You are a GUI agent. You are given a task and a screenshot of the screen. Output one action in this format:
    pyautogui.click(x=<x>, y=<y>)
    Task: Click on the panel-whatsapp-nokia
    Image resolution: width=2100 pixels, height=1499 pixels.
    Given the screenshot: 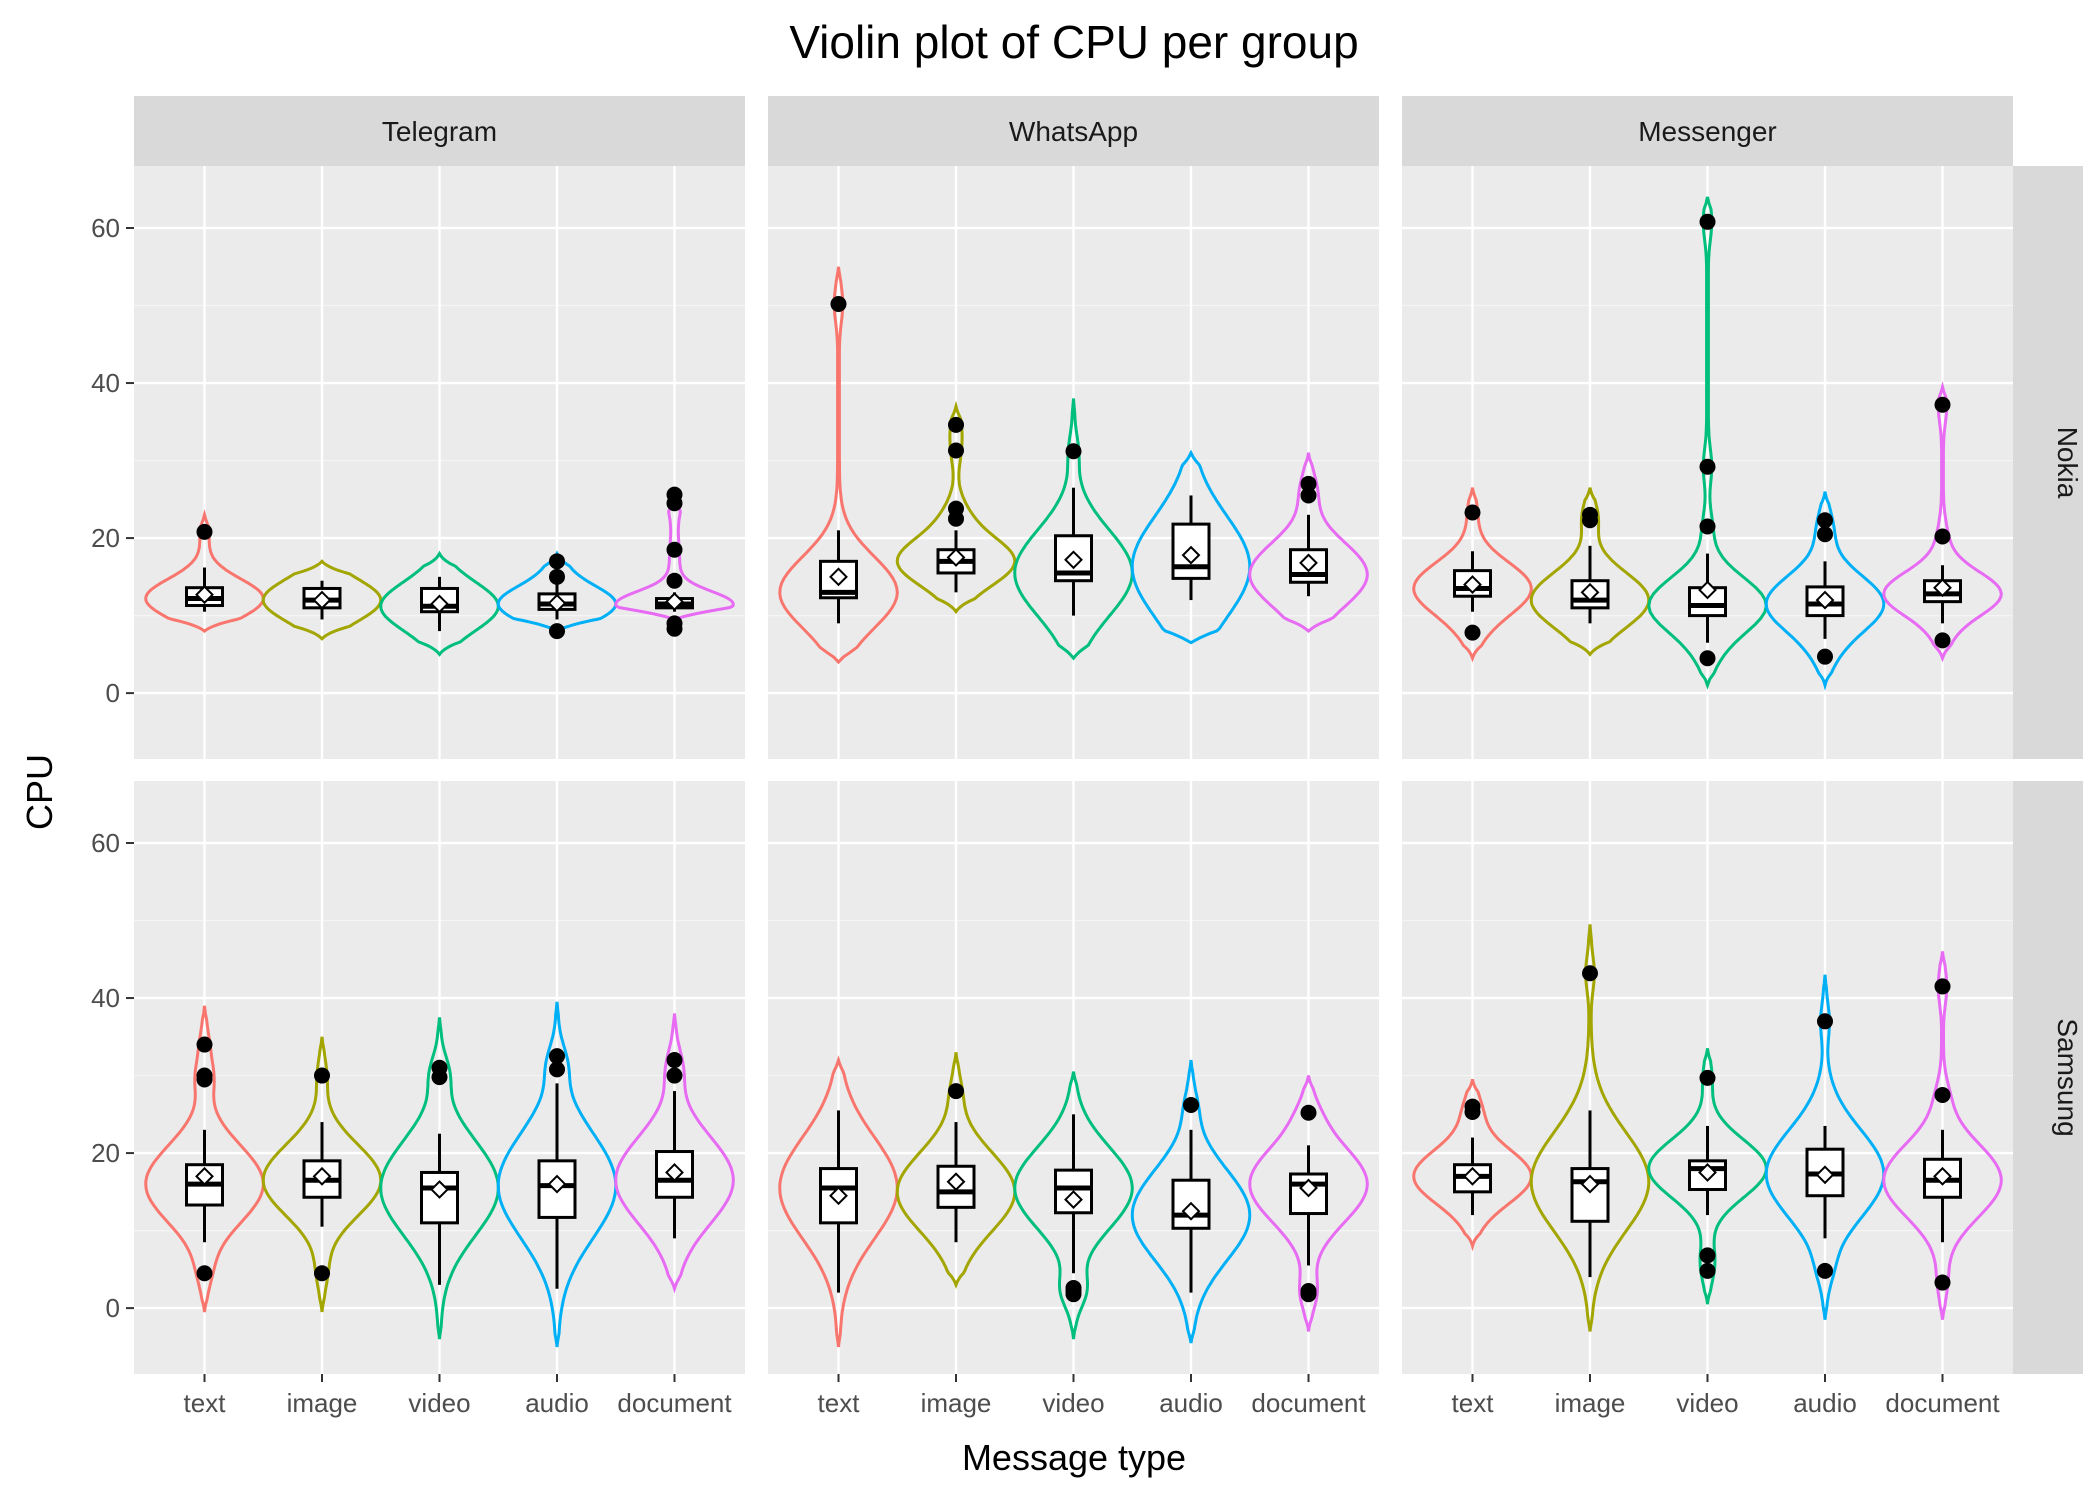 What is the action you would take?
    pyautogui.click(x=1073, y=462)
    